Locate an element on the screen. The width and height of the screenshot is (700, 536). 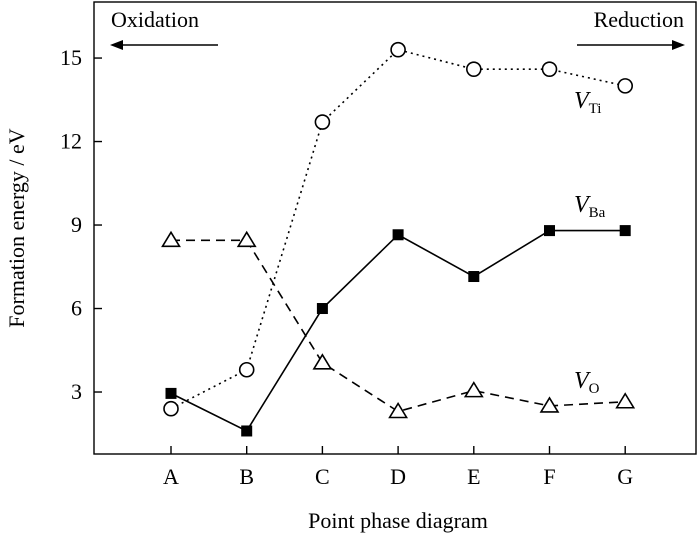
point-v-o-A is located at coordinates (171, 239).